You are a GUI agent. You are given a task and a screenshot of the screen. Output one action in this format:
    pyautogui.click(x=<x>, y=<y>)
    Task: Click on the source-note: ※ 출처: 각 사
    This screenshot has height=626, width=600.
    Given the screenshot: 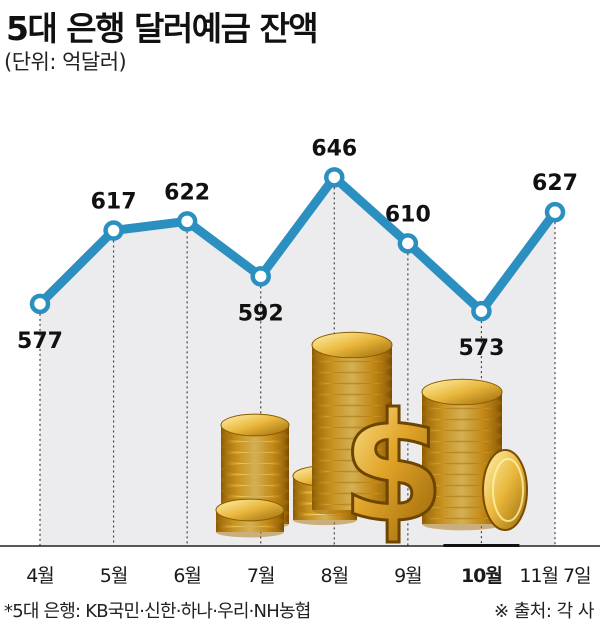 What is the action you would take?
    pyautogui.click(x=544, y=611)
    